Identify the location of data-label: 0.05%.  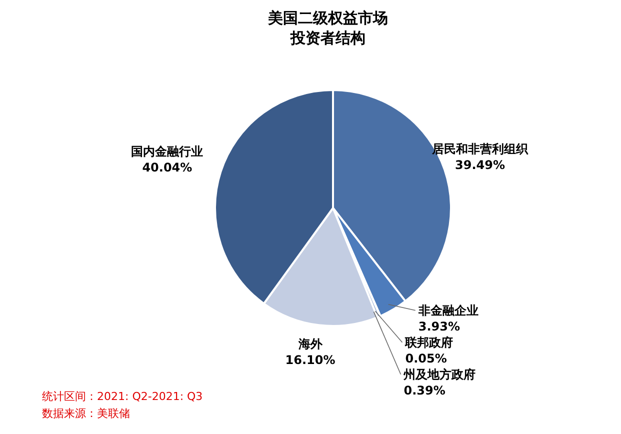
(426, 358).